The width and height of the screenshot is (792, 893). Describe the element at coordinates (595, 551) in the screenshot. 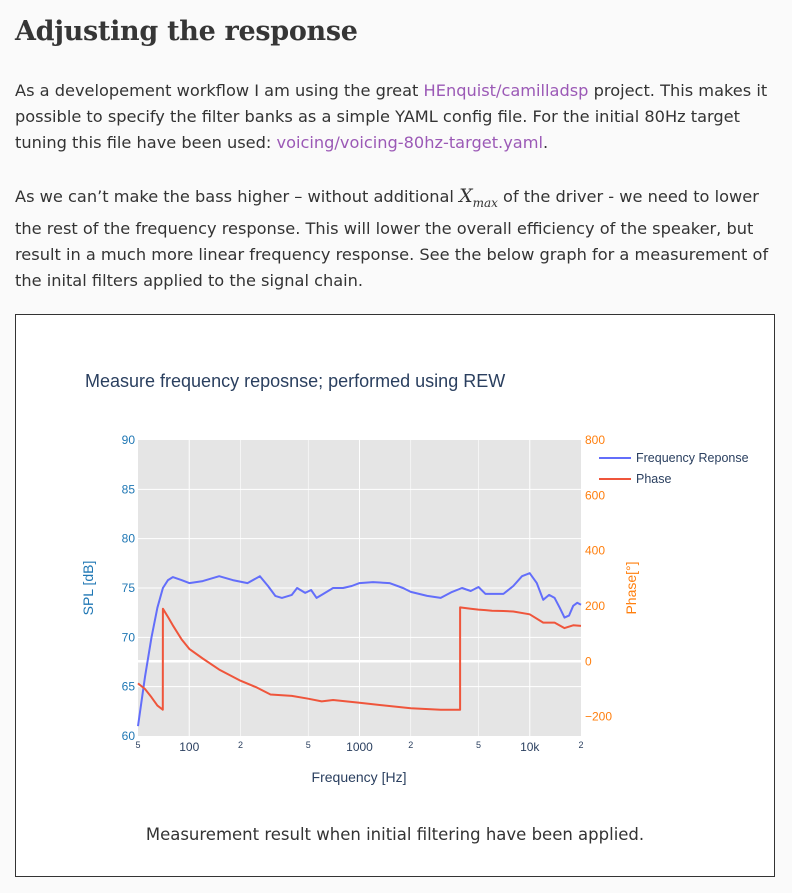

I see `y2-tick-label: 400` at that location.